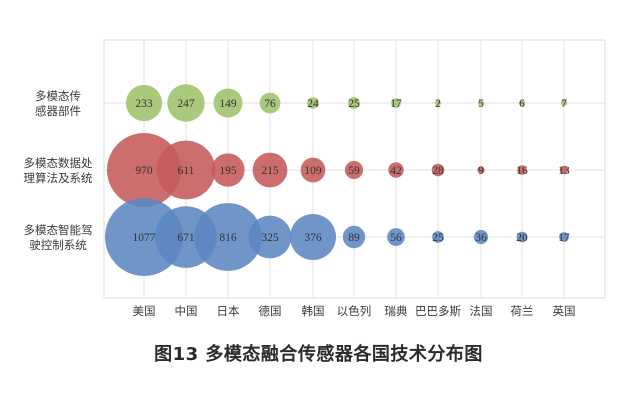 The image size is (637, 400). Describe the element at coordinates (228, 311) in the screenshot. I see `x-tick-label: 日本` at that location.